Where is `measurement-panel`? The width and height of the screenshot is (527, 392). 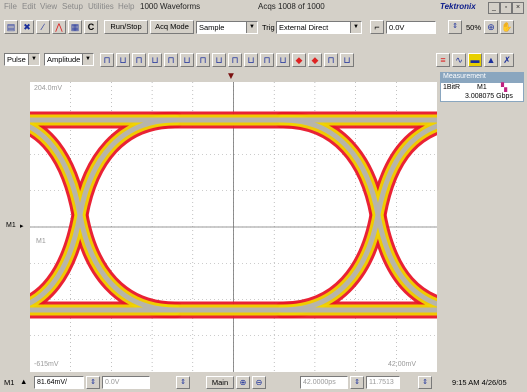
measurement-panel is located at coordinates (482, 221).